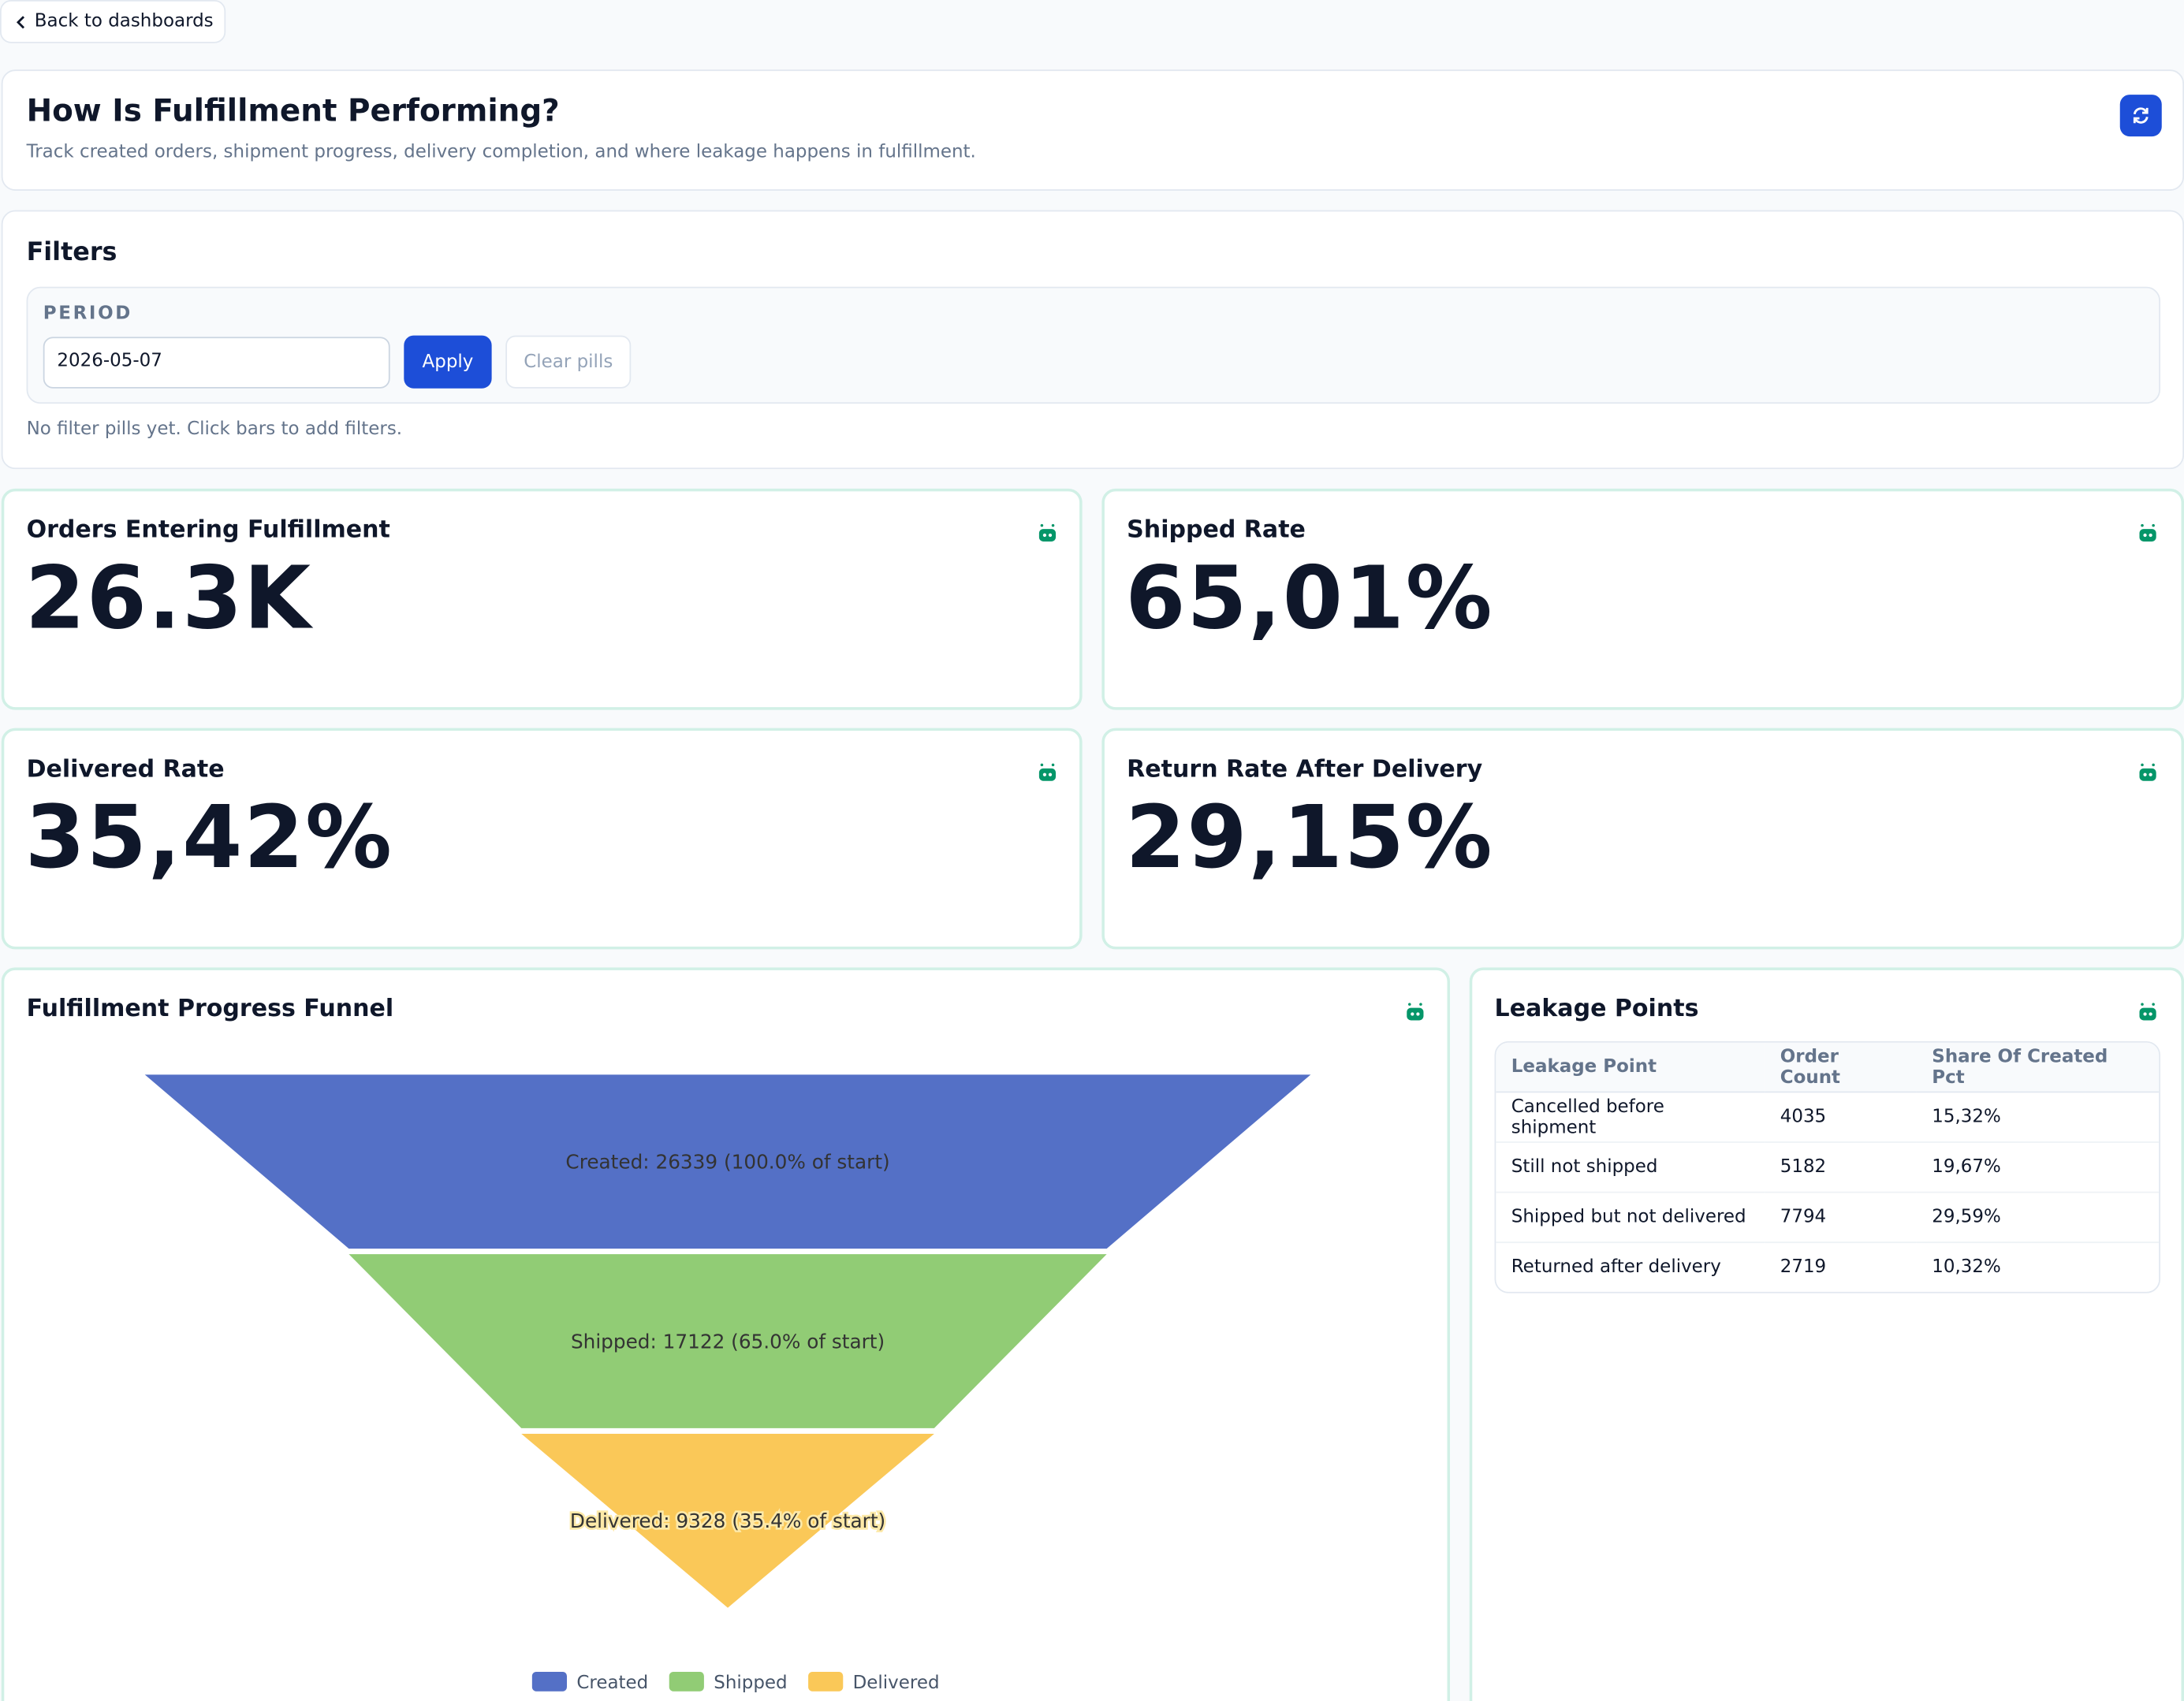 The image size is (2184, 1701). I want to click on table-cell: 2719, so click(1803, 1267).